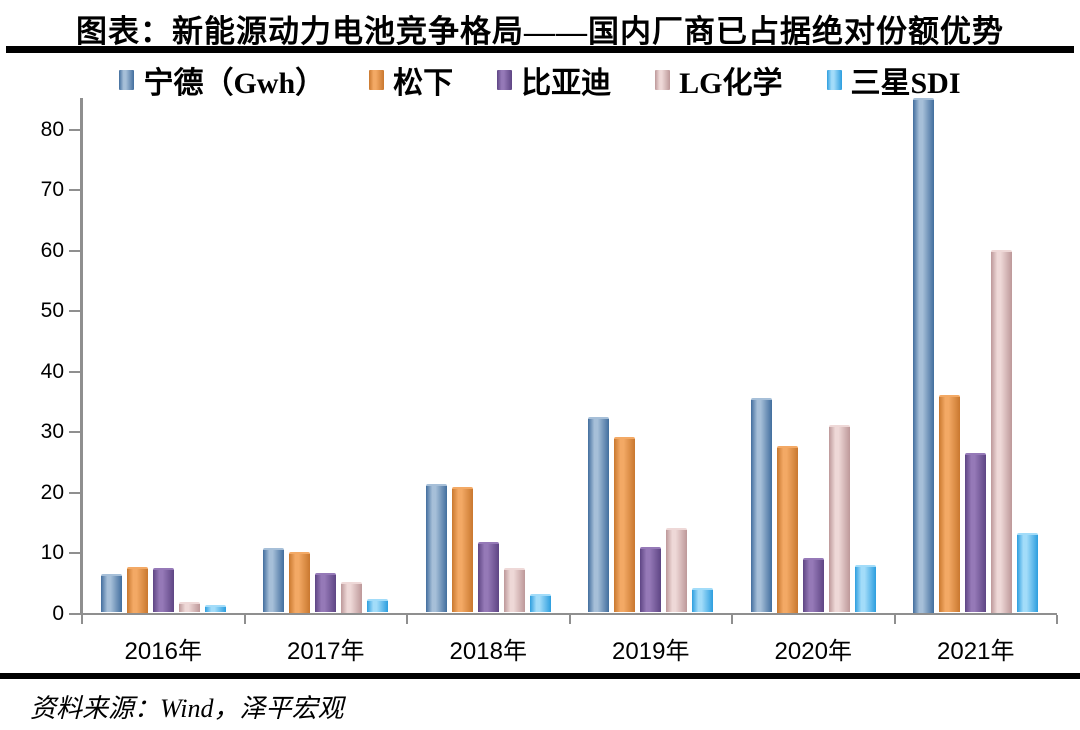 The width and height of the screenshot is (1080, 730). I want to click on bar-2016年-松下, so click(137, 590).